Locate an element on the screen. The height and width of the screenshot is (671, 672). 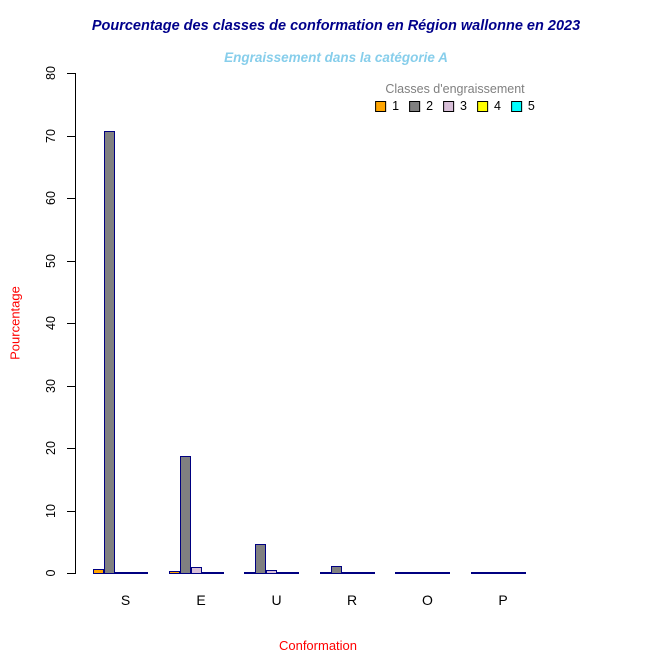
legend-entry-3: 3 is located at coordinates (455, 106).